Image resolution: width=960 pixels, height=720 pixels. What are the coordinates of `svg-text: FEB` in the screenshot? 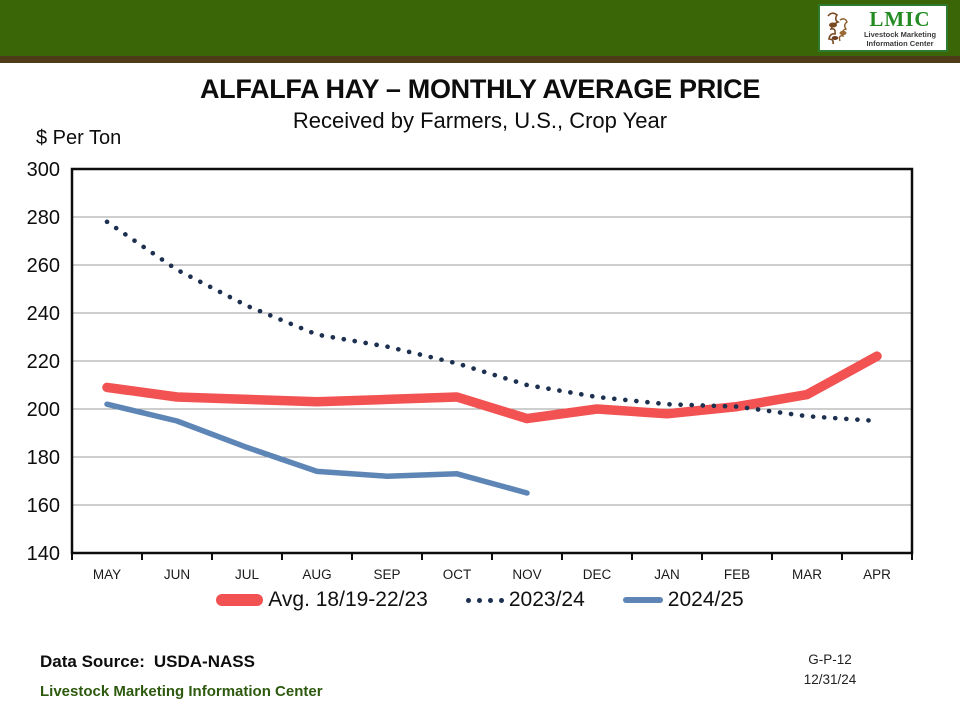 It's located at (737, 574).